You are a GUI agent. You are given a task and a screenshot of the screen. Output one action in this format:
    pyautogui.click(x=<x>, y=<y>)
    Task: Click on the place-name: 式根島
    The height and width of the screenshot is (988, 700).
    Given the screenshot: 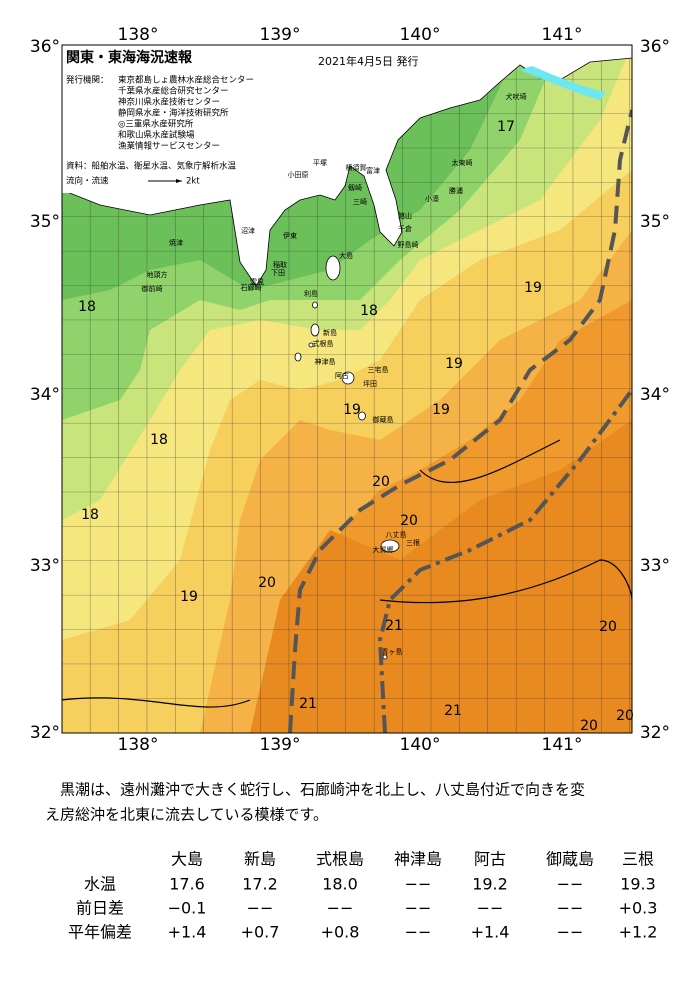 What is the action you would take?
    pyautogui.click(x=323, y=343)
    